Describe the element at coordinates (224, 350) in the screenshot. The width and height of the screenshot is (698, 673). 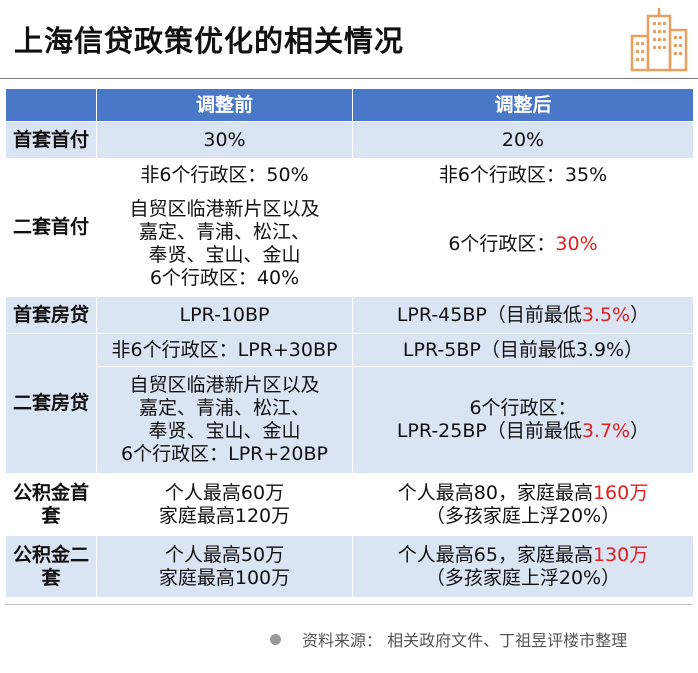
I see `cell-before: 非6个行政区：LPR+30BP` at that location.